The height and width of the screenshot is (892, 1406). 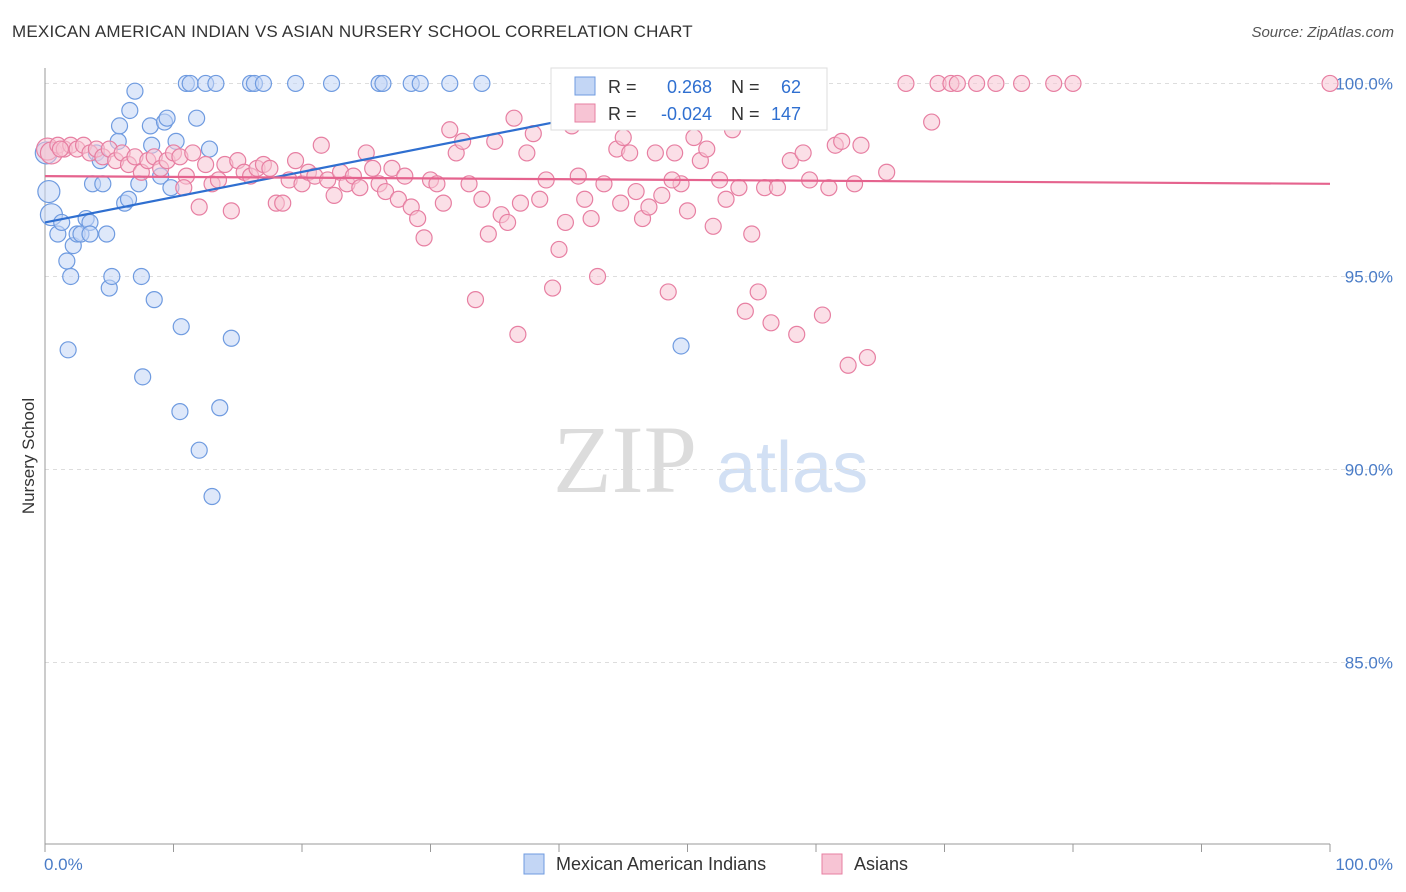 What do you see at coordinates (1369, 276) in the screenshot?
I see `y-tick-label: 95.0%` at bounding box center [1369, 276].